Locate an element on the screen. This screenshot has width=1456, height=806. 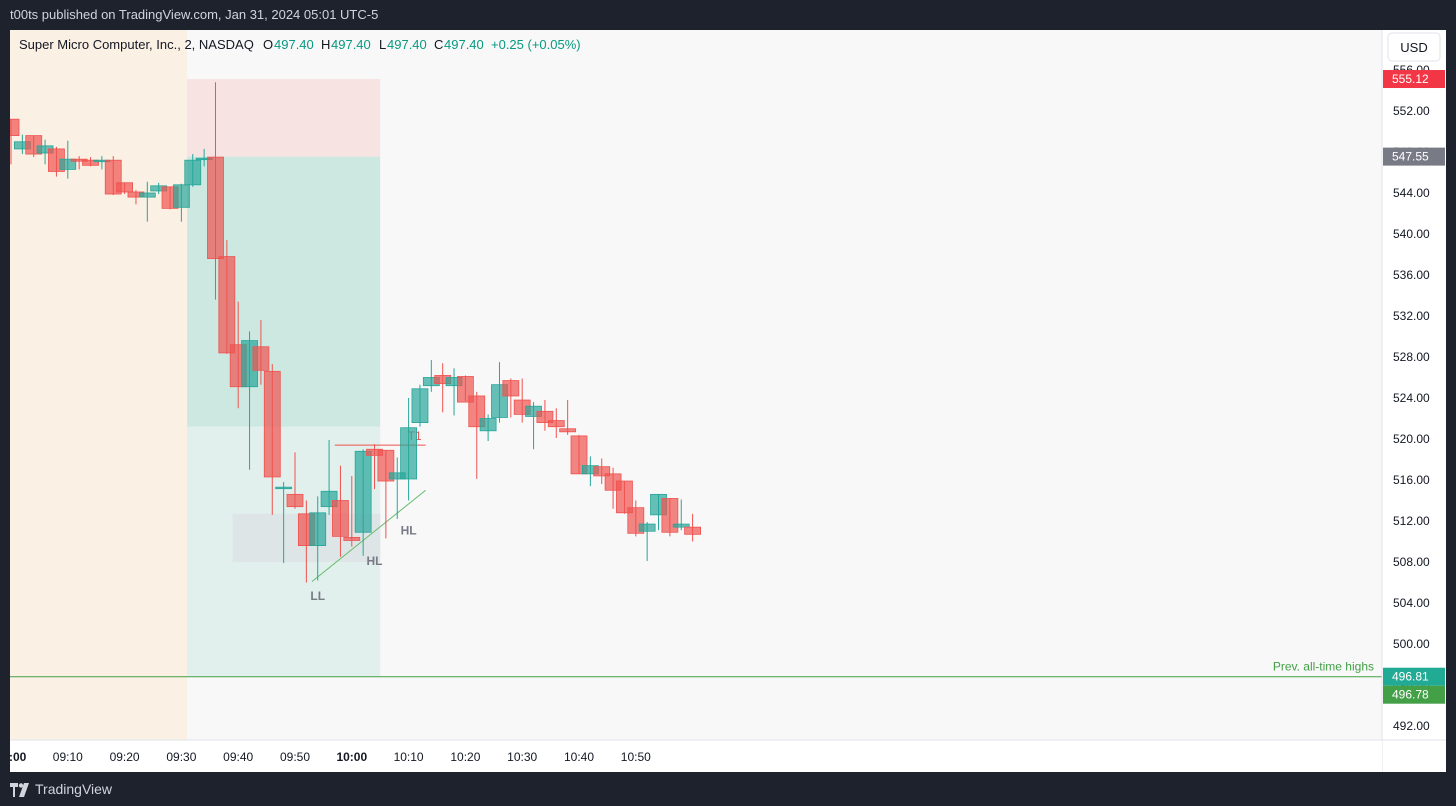
x-tick-label: 09:30 is located at coordinates (181, 757).